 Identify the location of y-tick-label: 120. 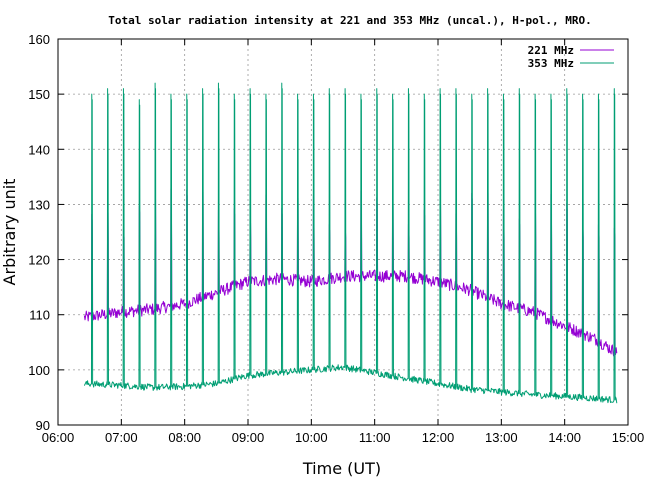
(39, 260).